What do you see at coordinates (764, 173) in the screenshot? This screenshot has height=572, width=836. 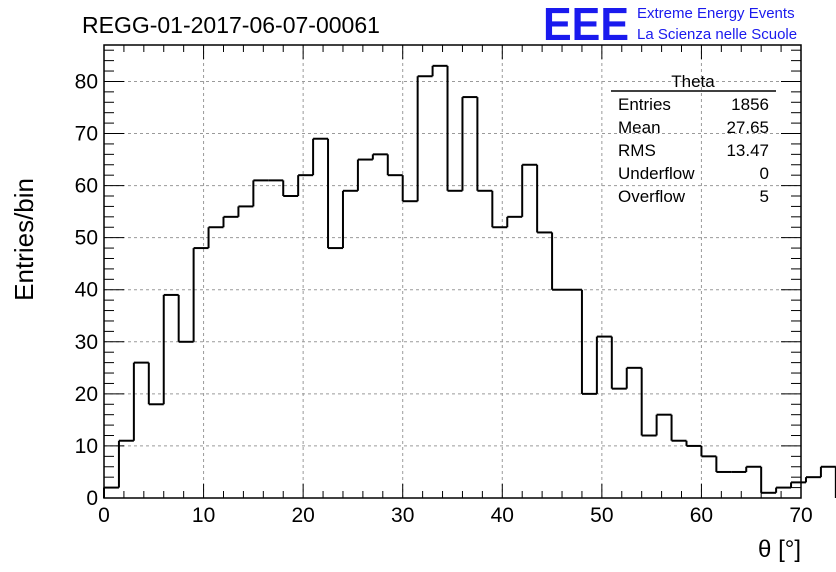 I see `stats-value-underflow: 0` at bounding box center [764, 173].